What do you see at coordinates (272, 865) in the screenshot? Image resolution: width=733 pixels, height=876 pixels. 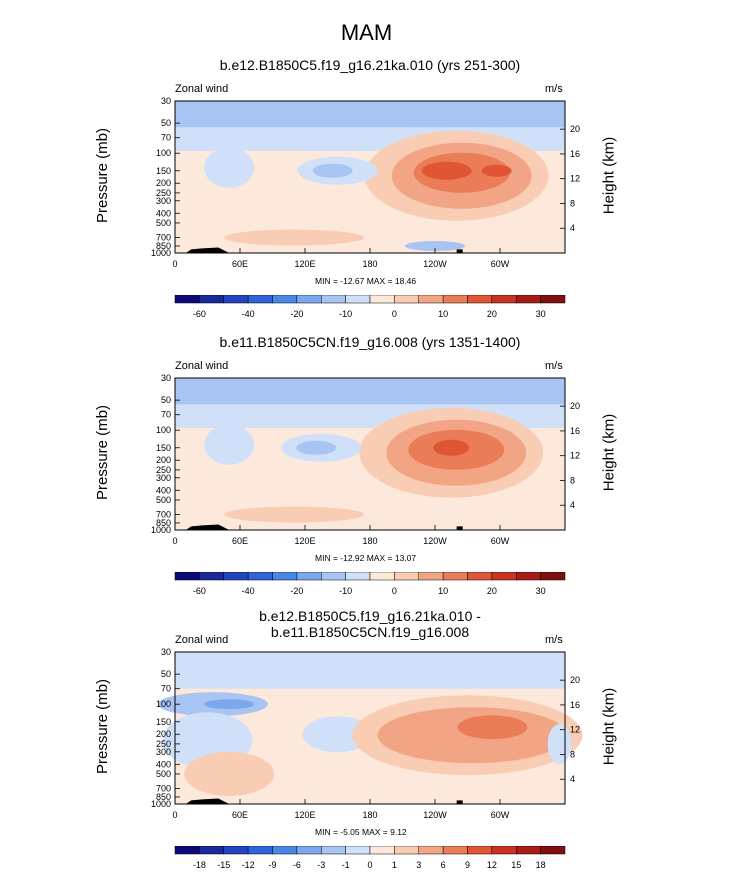 I see `colorbar-label: -9` at bounding box center [272, 865].